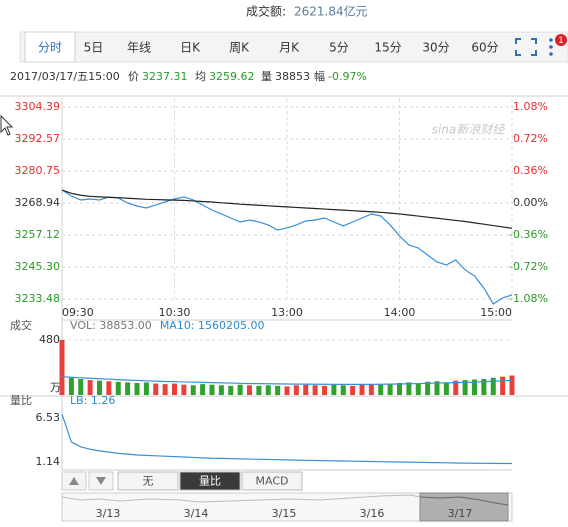 The height and width of the screenshot is (527, 568). I want to click on quote-volume: 38853, so click(292, 76).